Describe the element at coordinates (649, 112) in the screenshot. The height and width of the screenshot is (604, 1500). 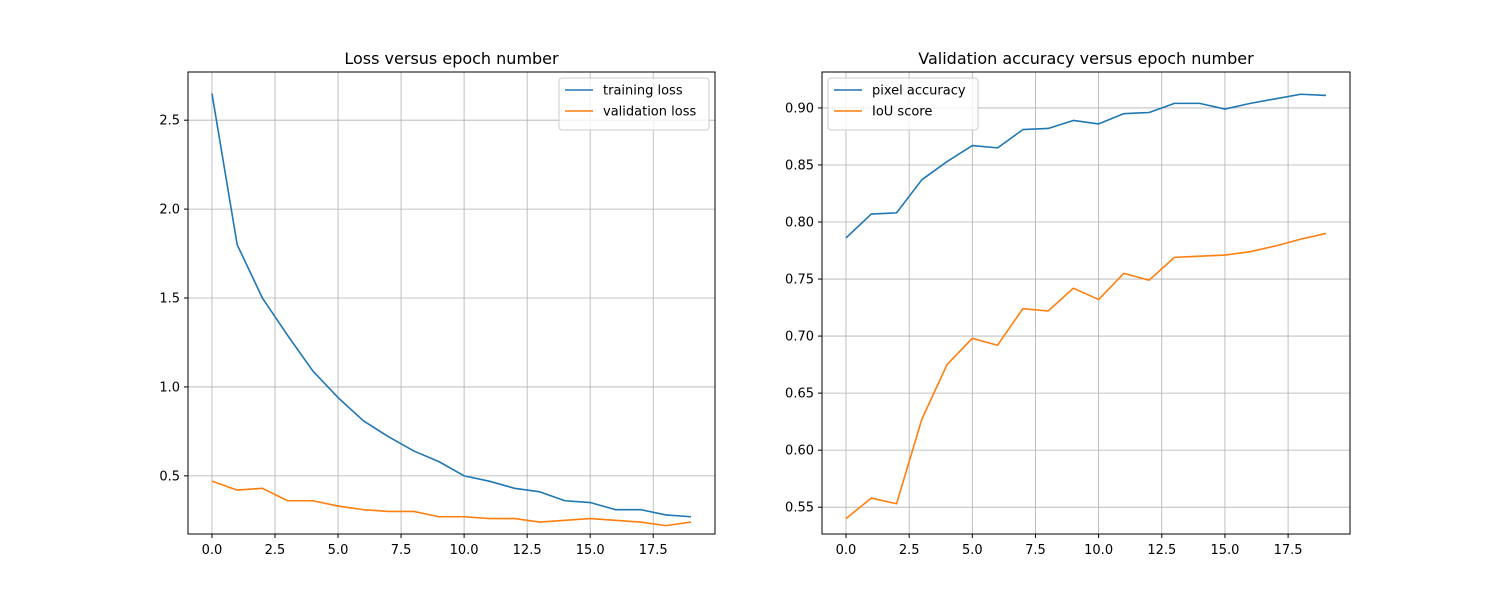
I see `legend-label-validation-loss: validation loss` at that location.